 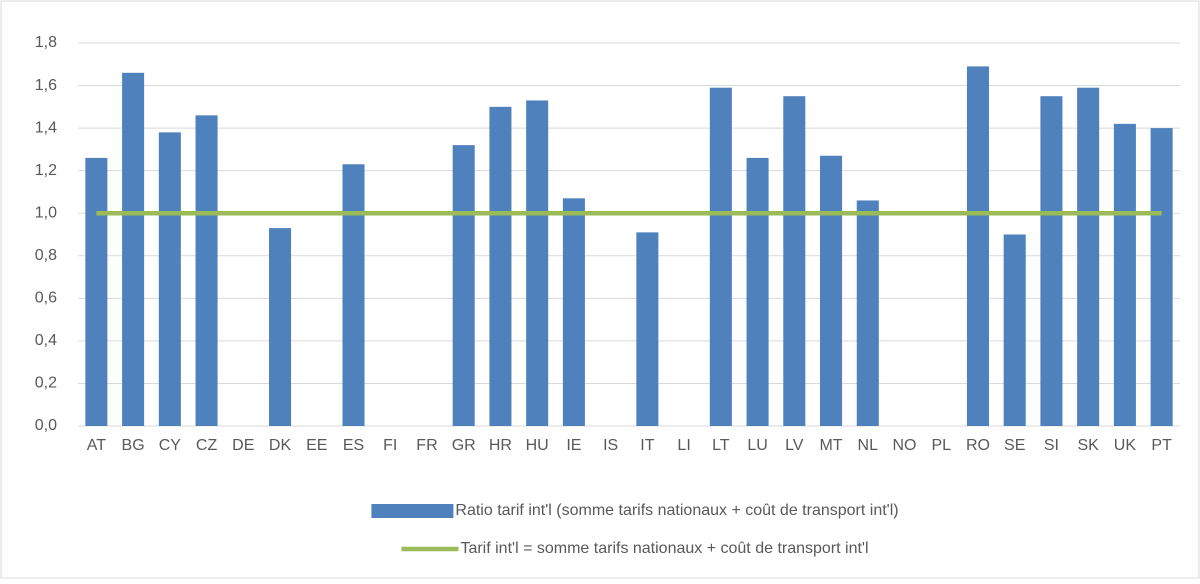 I want to click on x-tick-label: LV, so click(x=794, y=445).